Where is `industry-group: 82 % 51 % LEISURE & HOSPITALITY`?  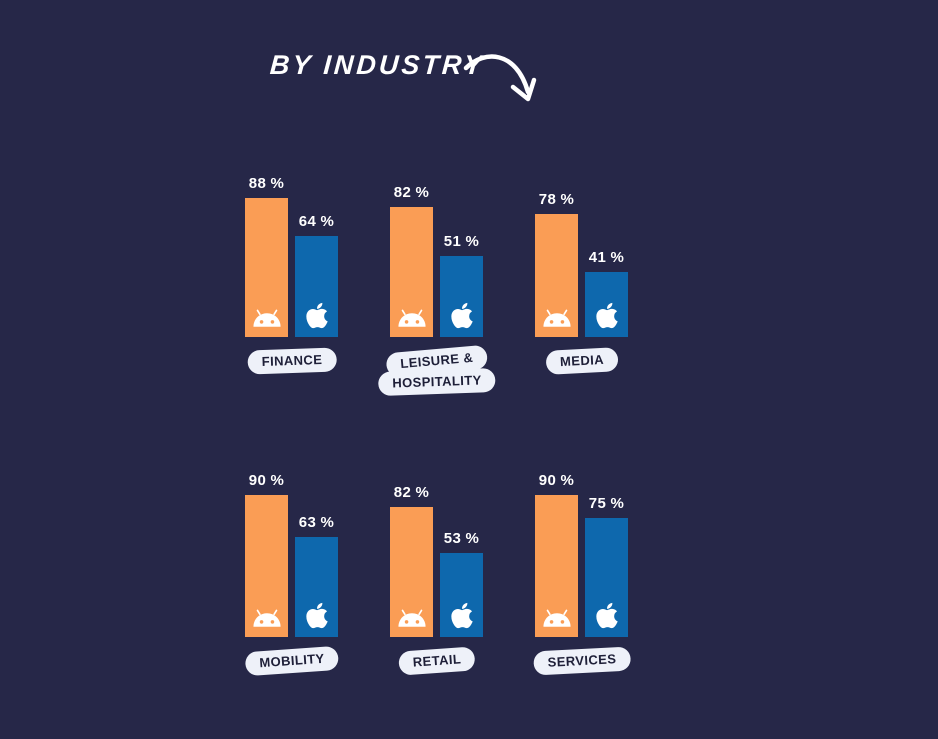 industry-group: 82 % 51 % LEISURE & HOSPITALITY is located at coordinates (436, 290).